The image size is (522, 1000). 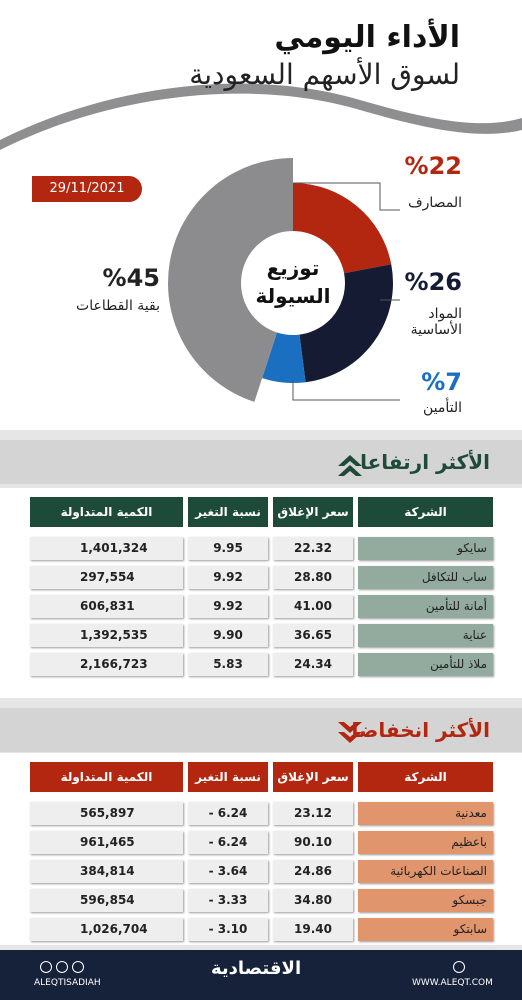 I want to click on gainers-title: الأكثر ارتفاعا, so click(x=425, y=462).